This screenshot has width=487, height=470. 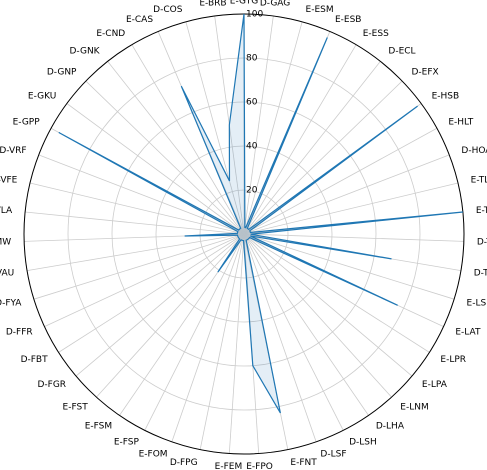 What do you see at coordinates (480, 273) in the screenshot?
I see `category-label: D-TTA` at bounding box center [480, 273].